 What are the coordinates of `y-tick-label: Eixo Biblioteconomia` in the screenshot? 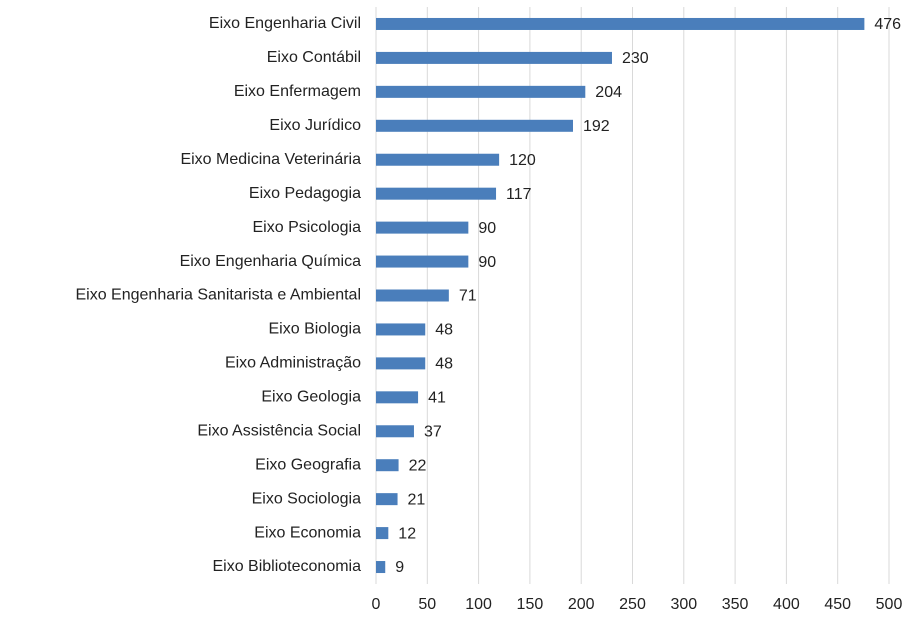 It's located at (286, 566).